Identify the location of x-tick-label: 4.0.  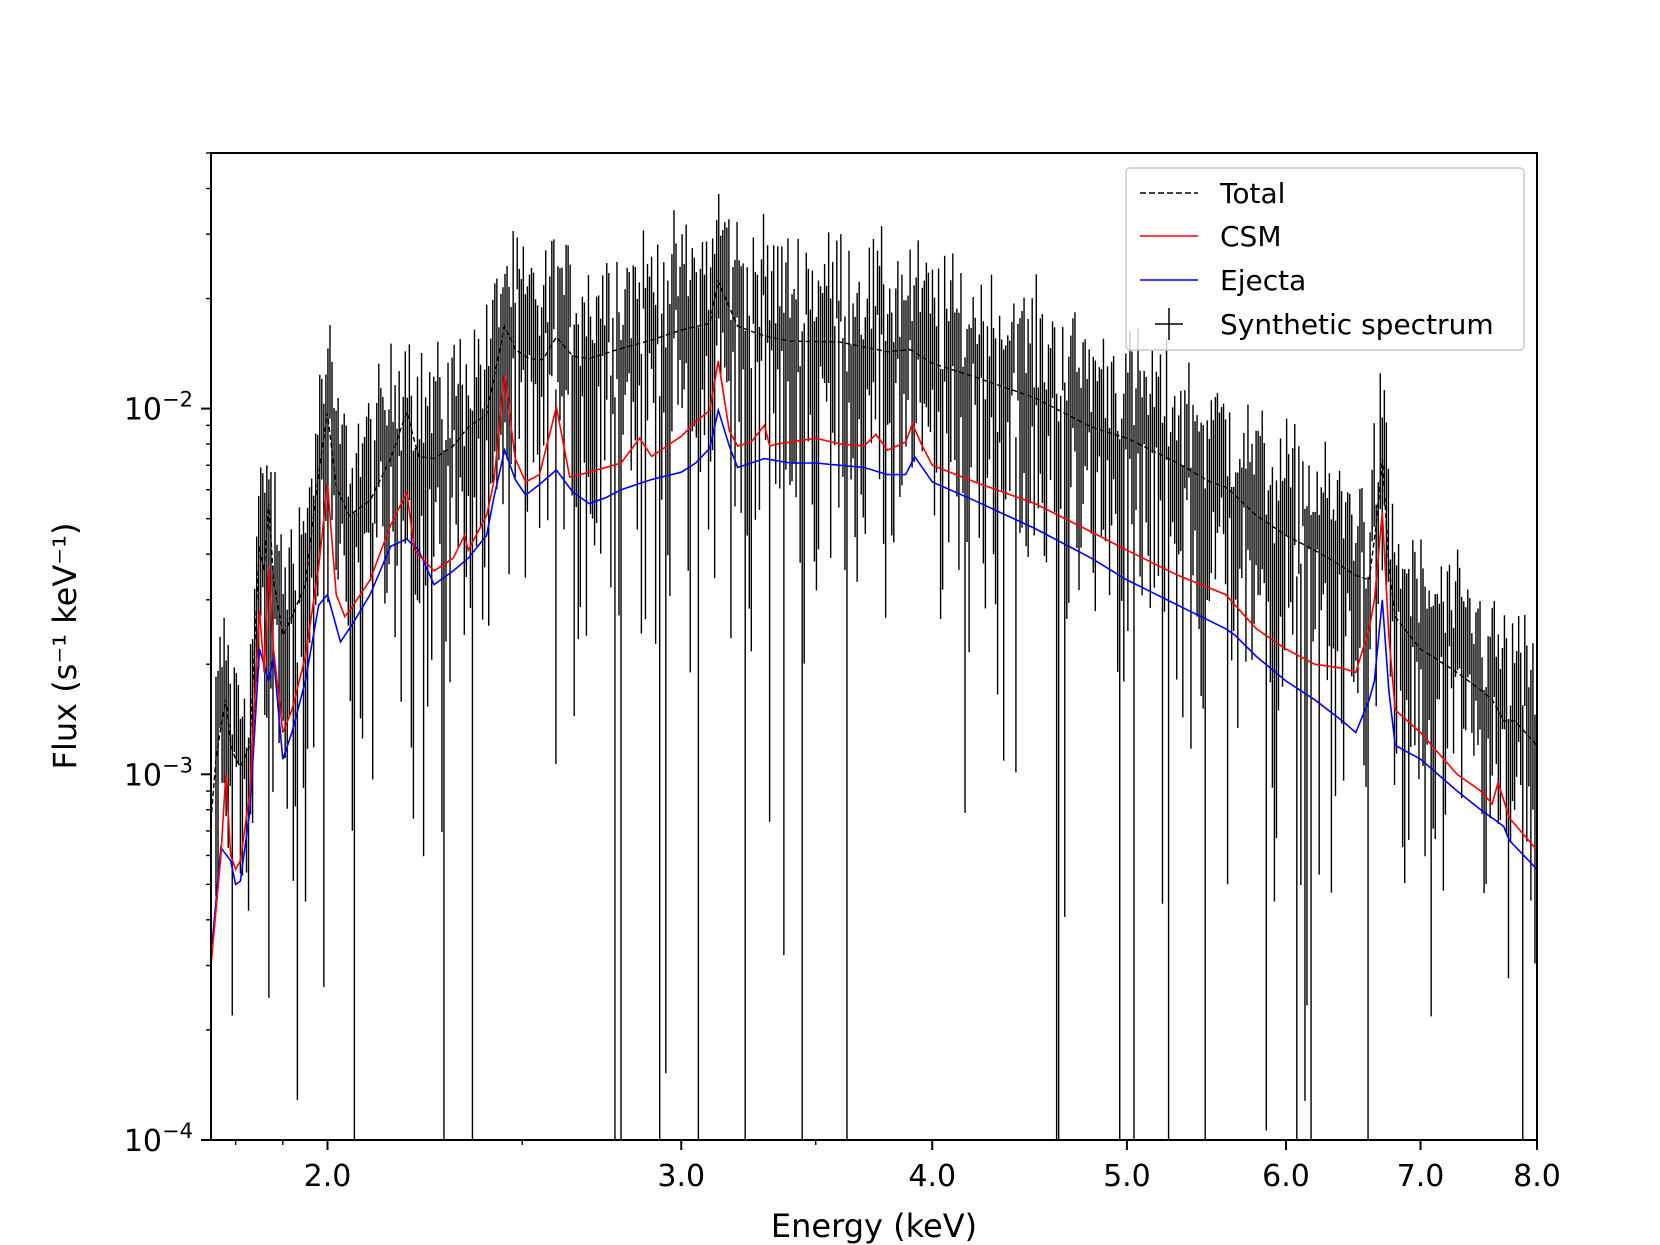
(932, 1176).